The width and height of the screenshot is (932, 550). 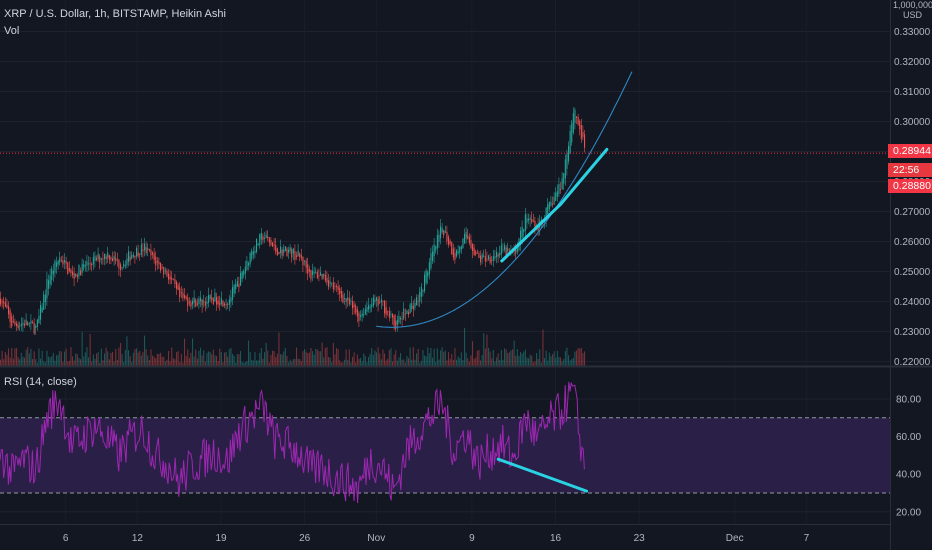 I want to click on parabolic-curve, so click(x=504, y=199).